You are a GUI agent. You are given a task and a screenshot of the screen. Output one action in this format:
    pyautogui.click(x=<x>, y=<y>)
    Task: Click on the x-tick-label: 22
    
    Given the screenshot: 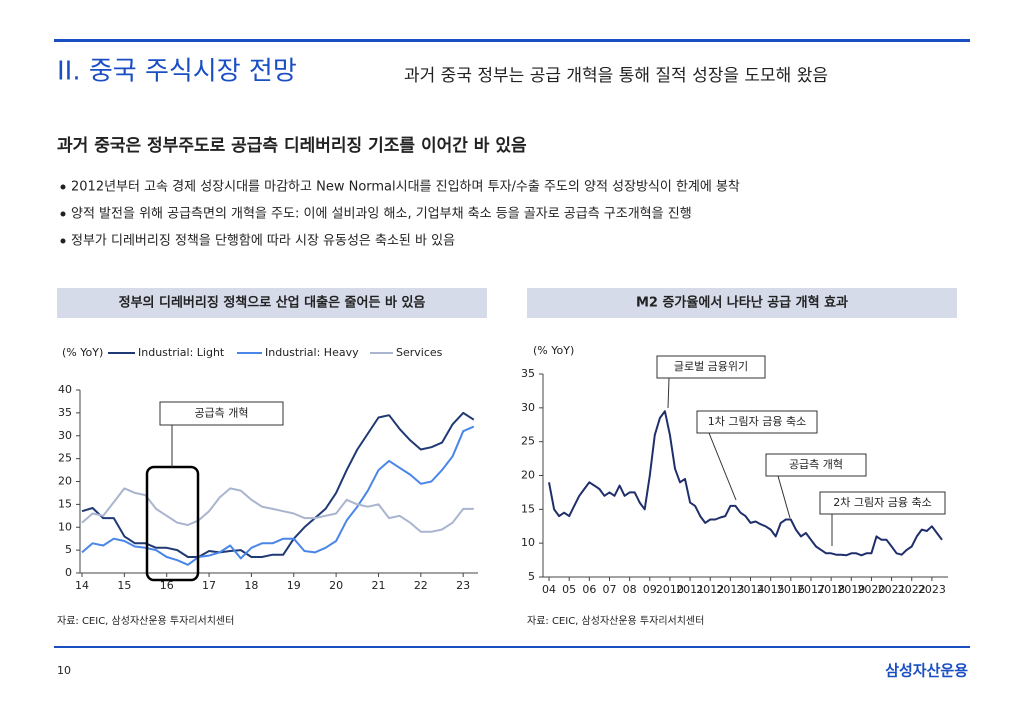 What is the action you would take?
    pyautogui.click(x=421, y=585)
    